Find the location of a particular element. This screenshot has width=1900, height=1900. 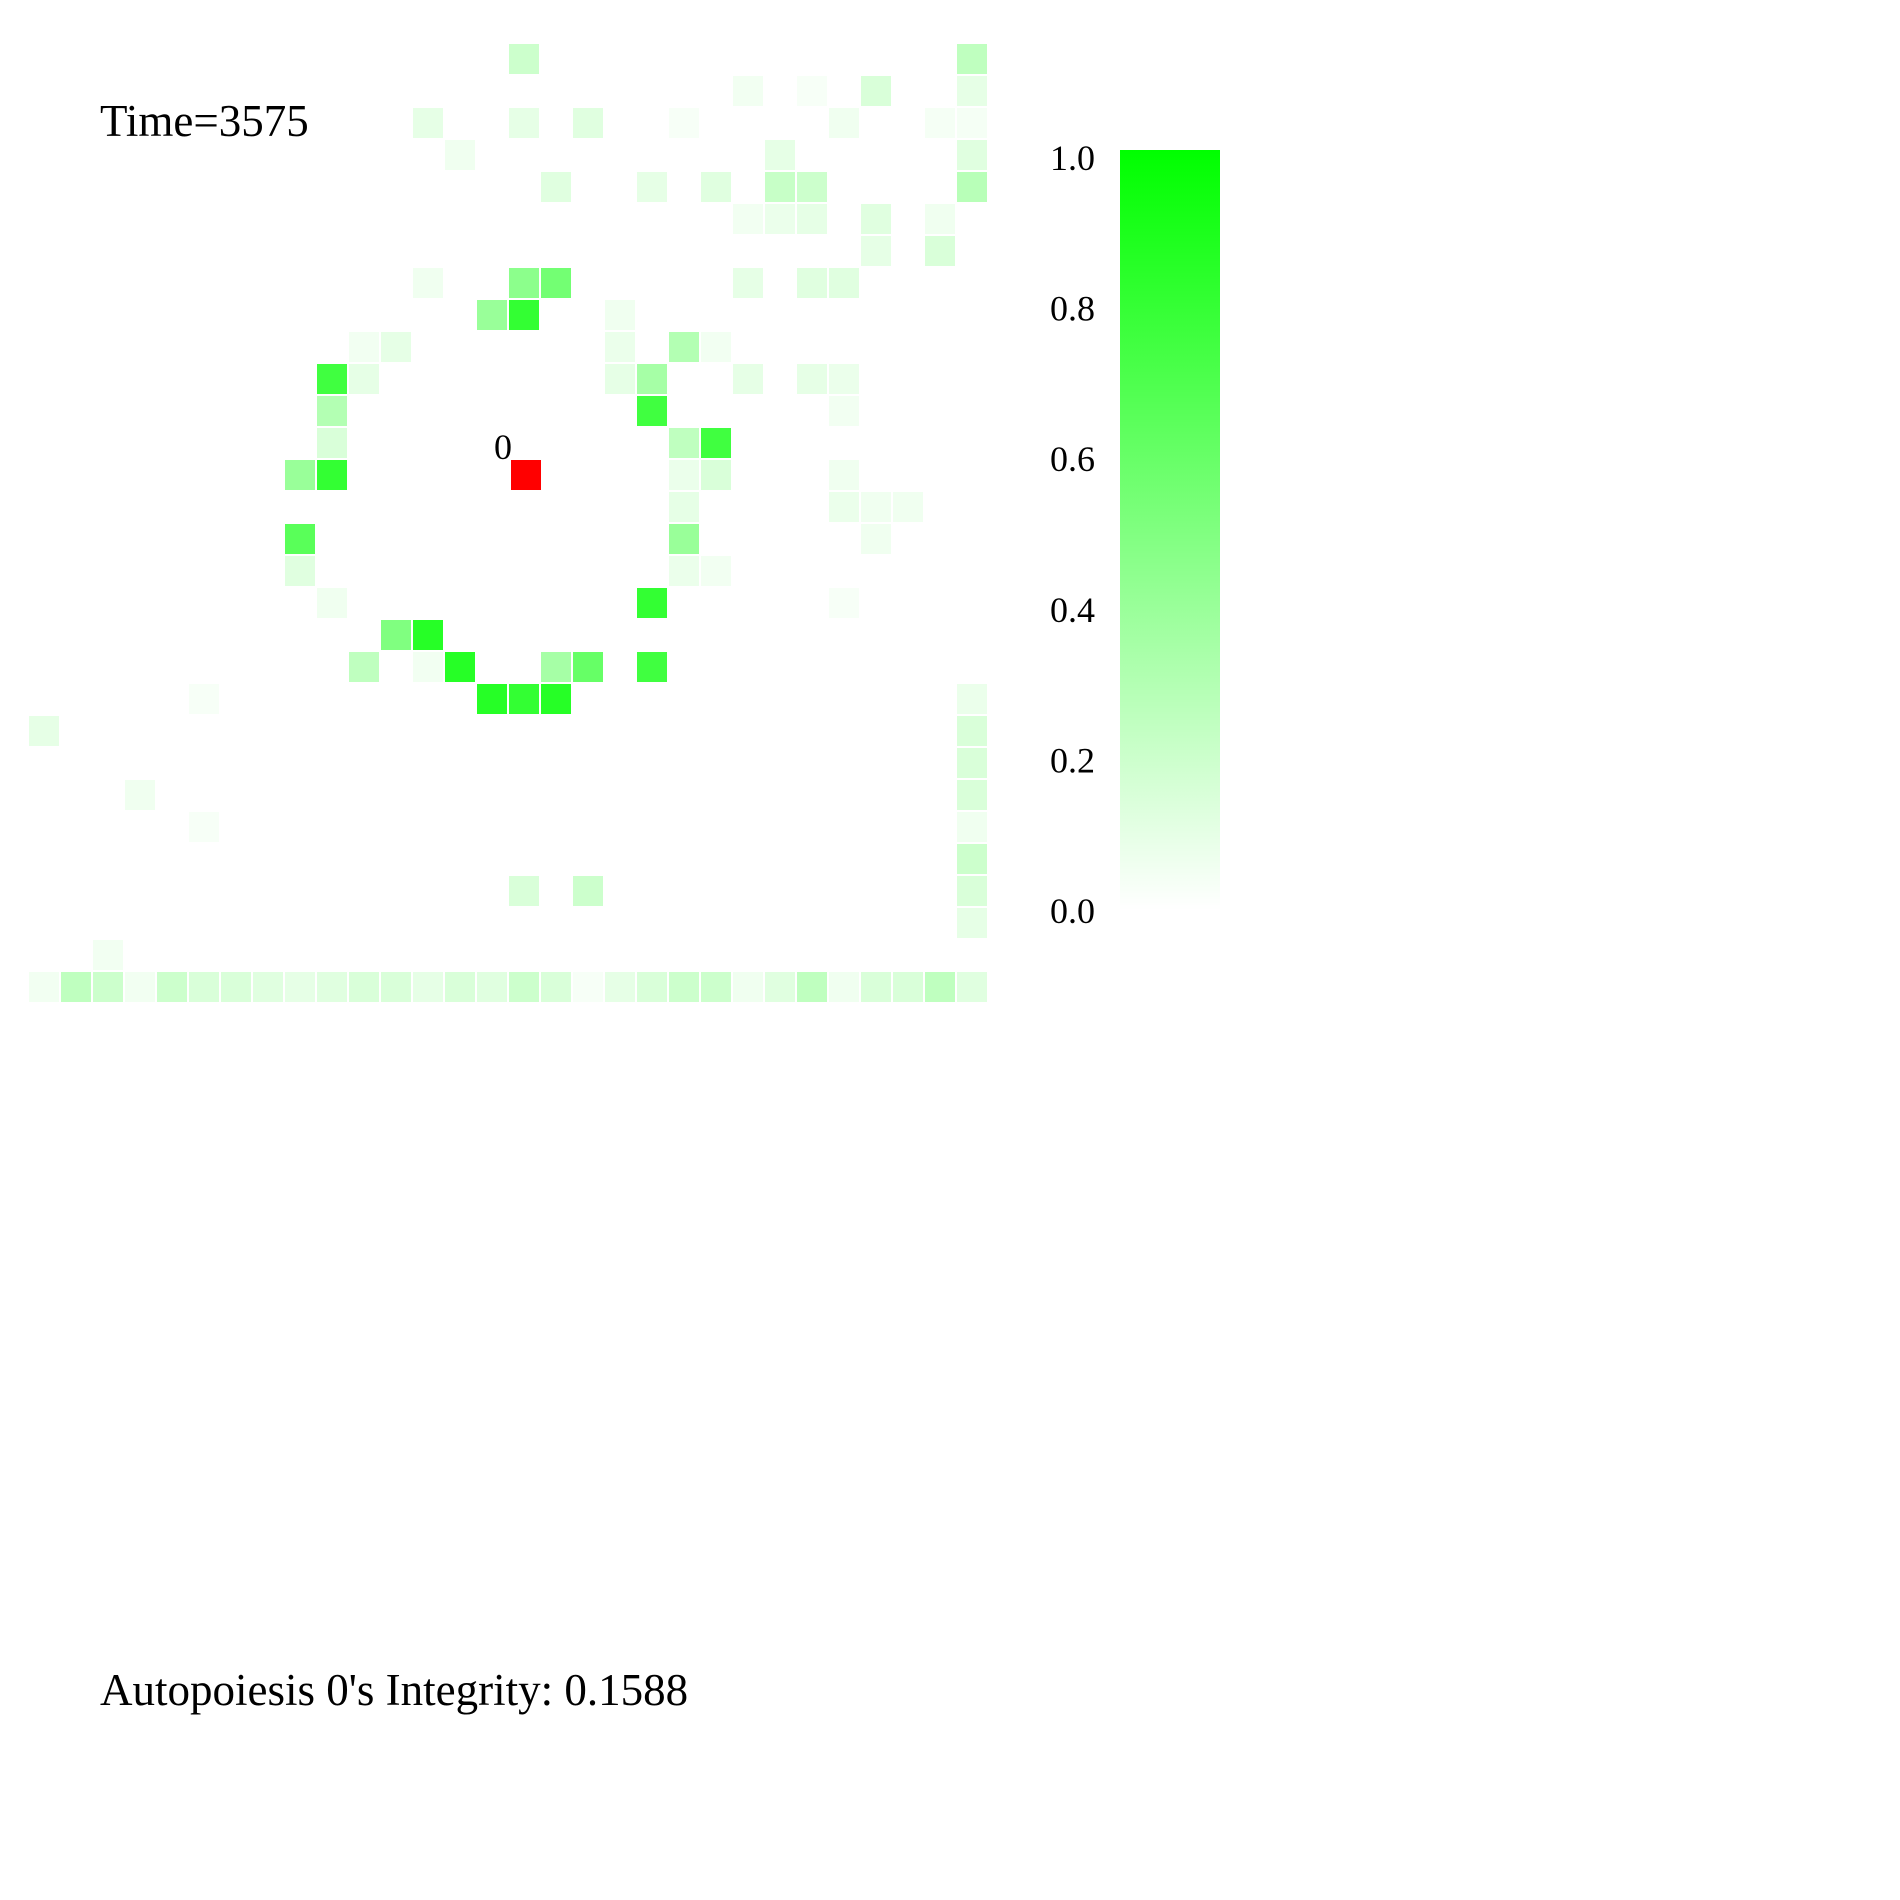

colorbar-tick-label: 0.2 is located at coordinates (1072, 760).